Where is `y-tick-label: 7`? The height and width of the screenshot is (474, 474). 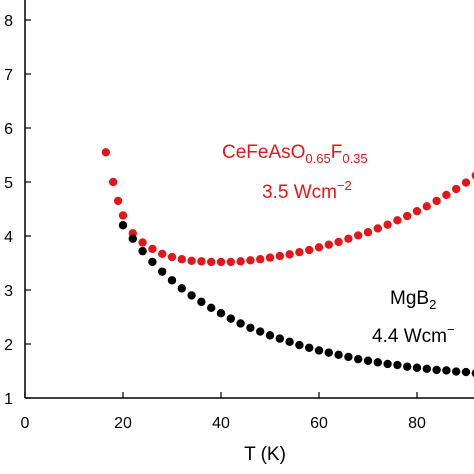
y-tick-label: 7 is located at coordinates (8, 75).